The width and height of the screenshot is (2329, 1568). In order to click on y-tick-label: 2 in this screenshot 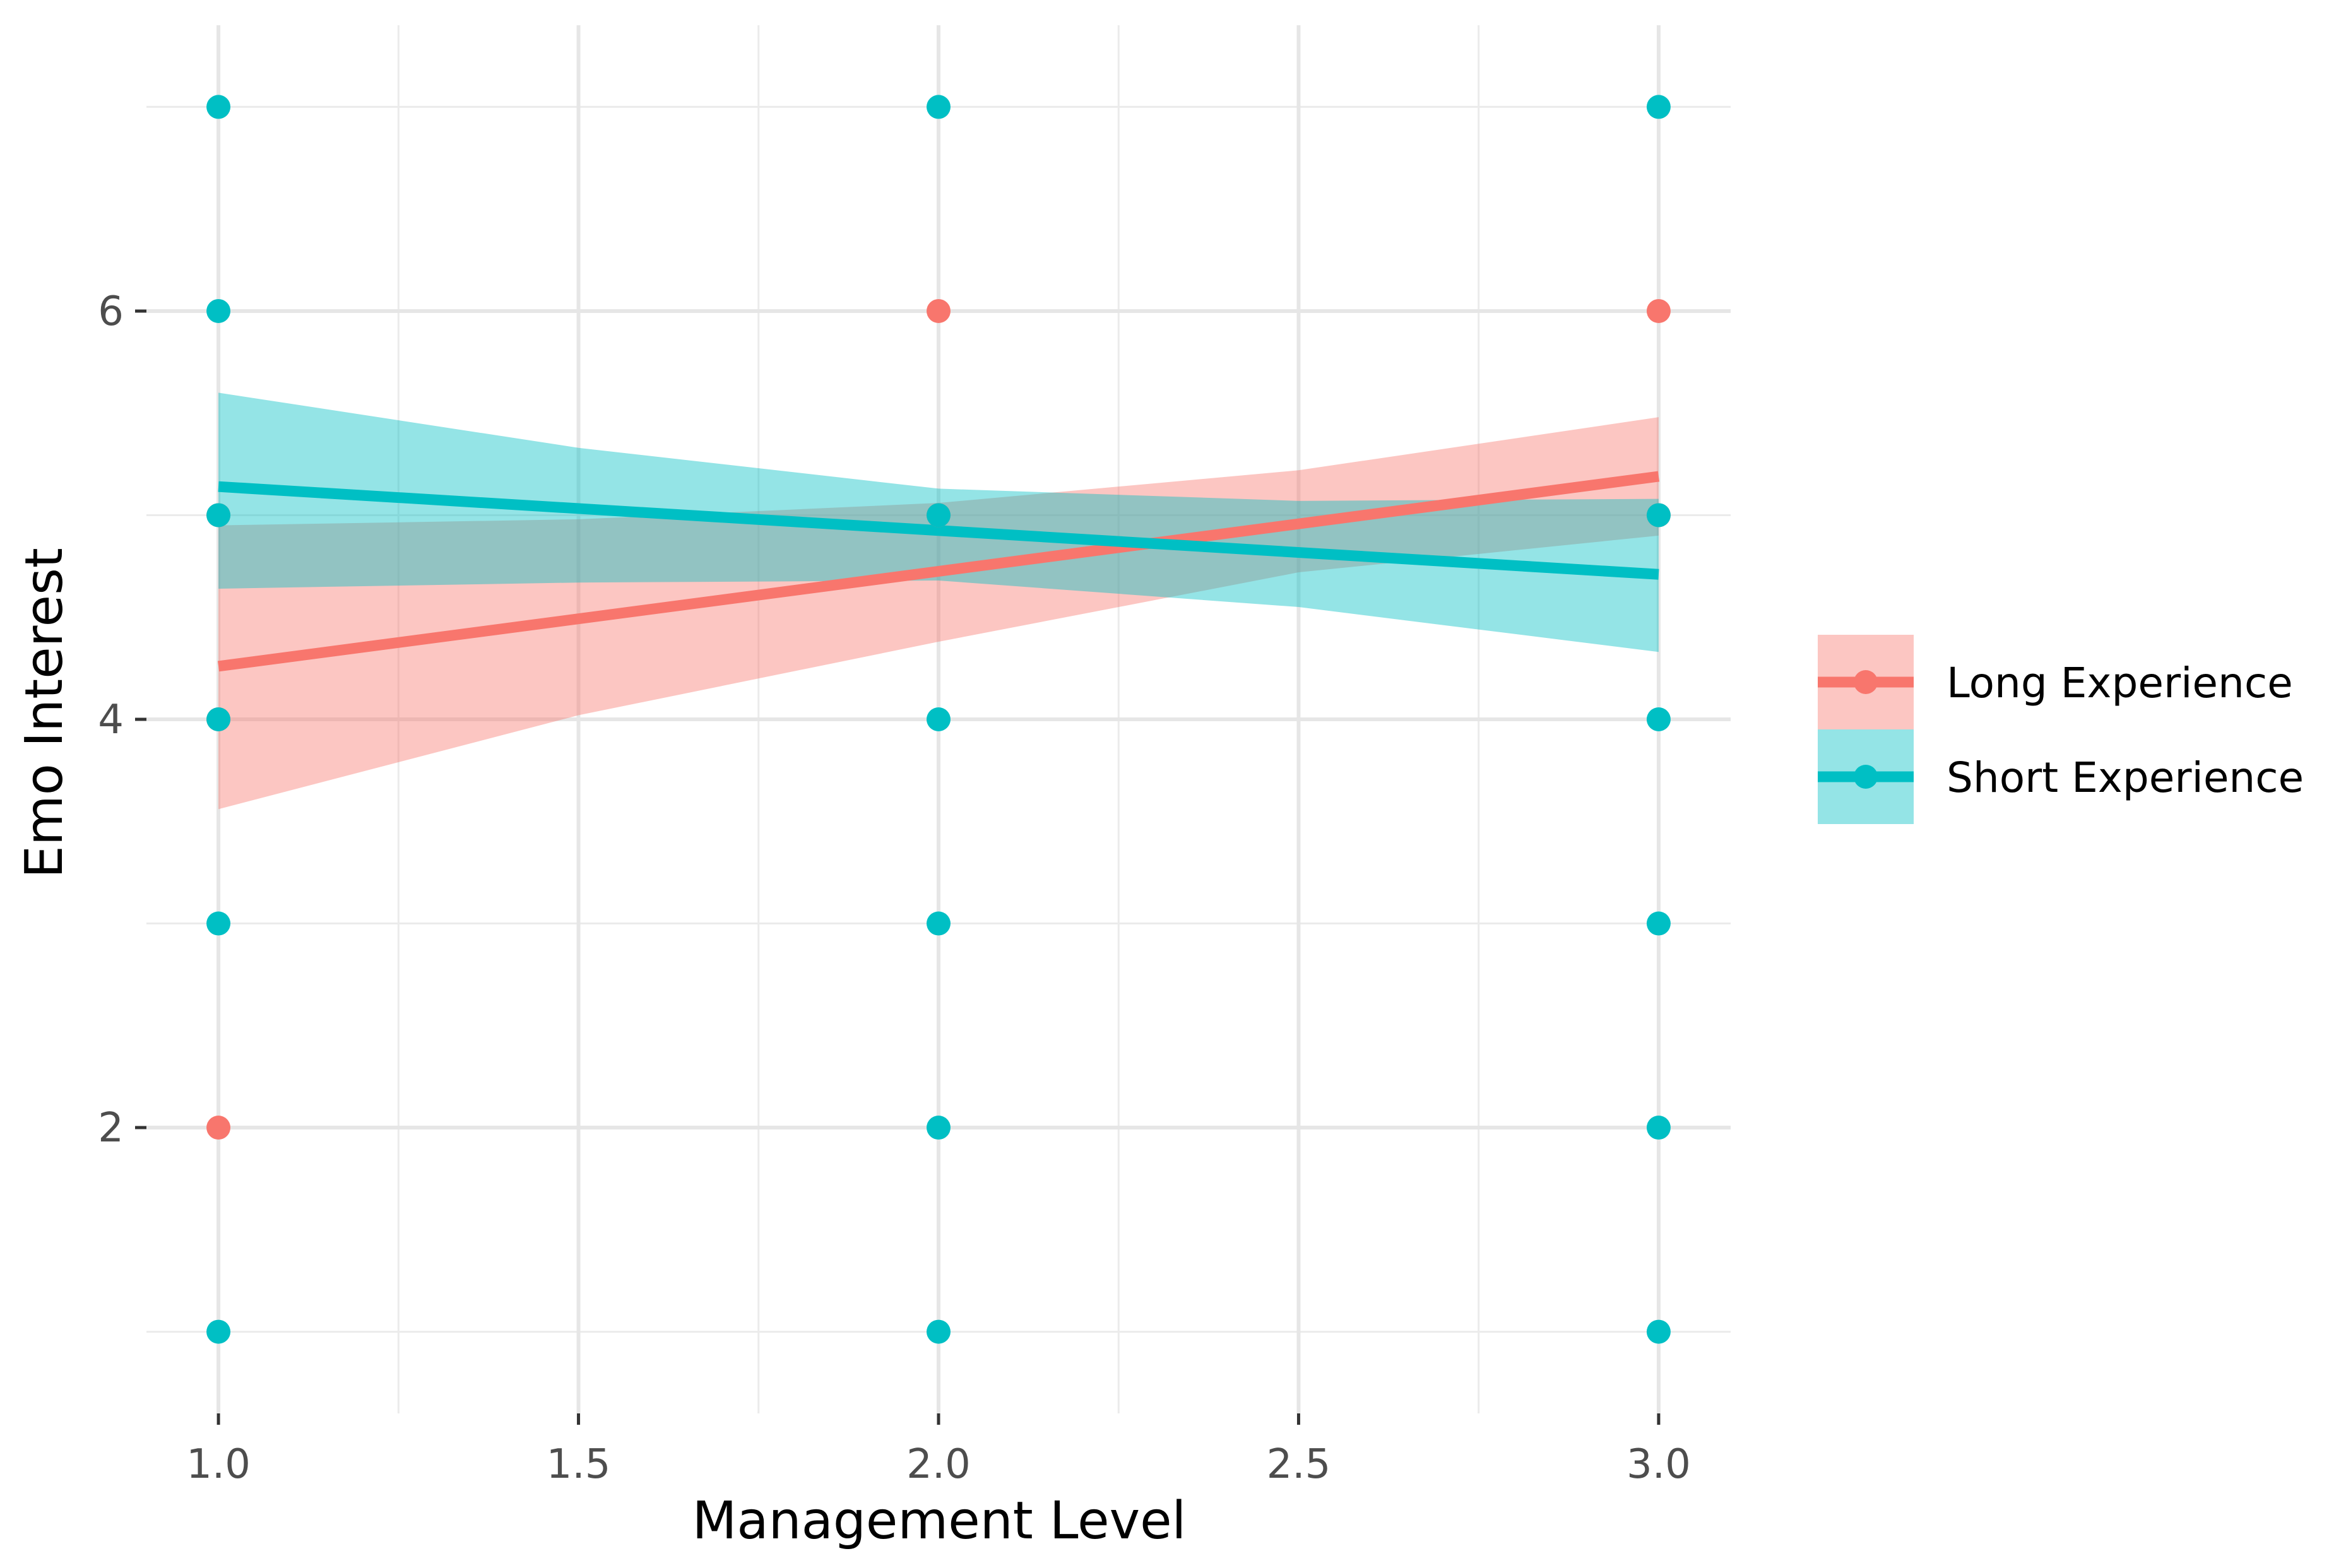, I will do `click(111, 1128)`.